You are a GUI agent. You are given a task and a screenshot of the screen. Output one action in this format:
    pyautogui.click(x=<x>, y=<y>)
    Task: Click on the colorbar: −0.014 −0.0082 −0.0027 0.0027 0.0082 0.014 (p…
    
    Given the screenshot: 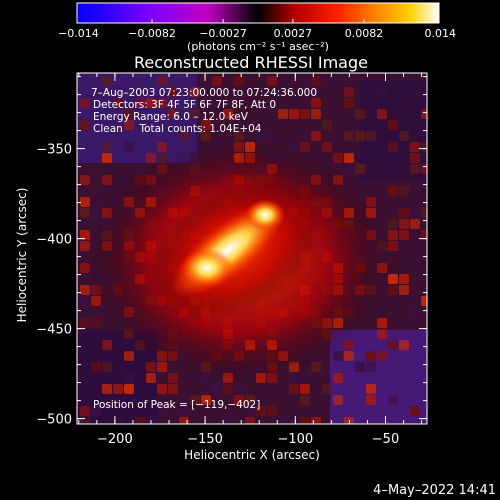 What is the action you would take?
    pyautogui.click(x=257, y=27)
    